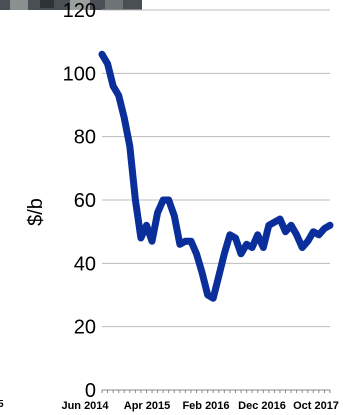 This screenshot has width=343, height=415. What do you see at coordinates (79, 11) in the screenshot?
I see `y-tick-label: 120` at bounding box center [79, 11].